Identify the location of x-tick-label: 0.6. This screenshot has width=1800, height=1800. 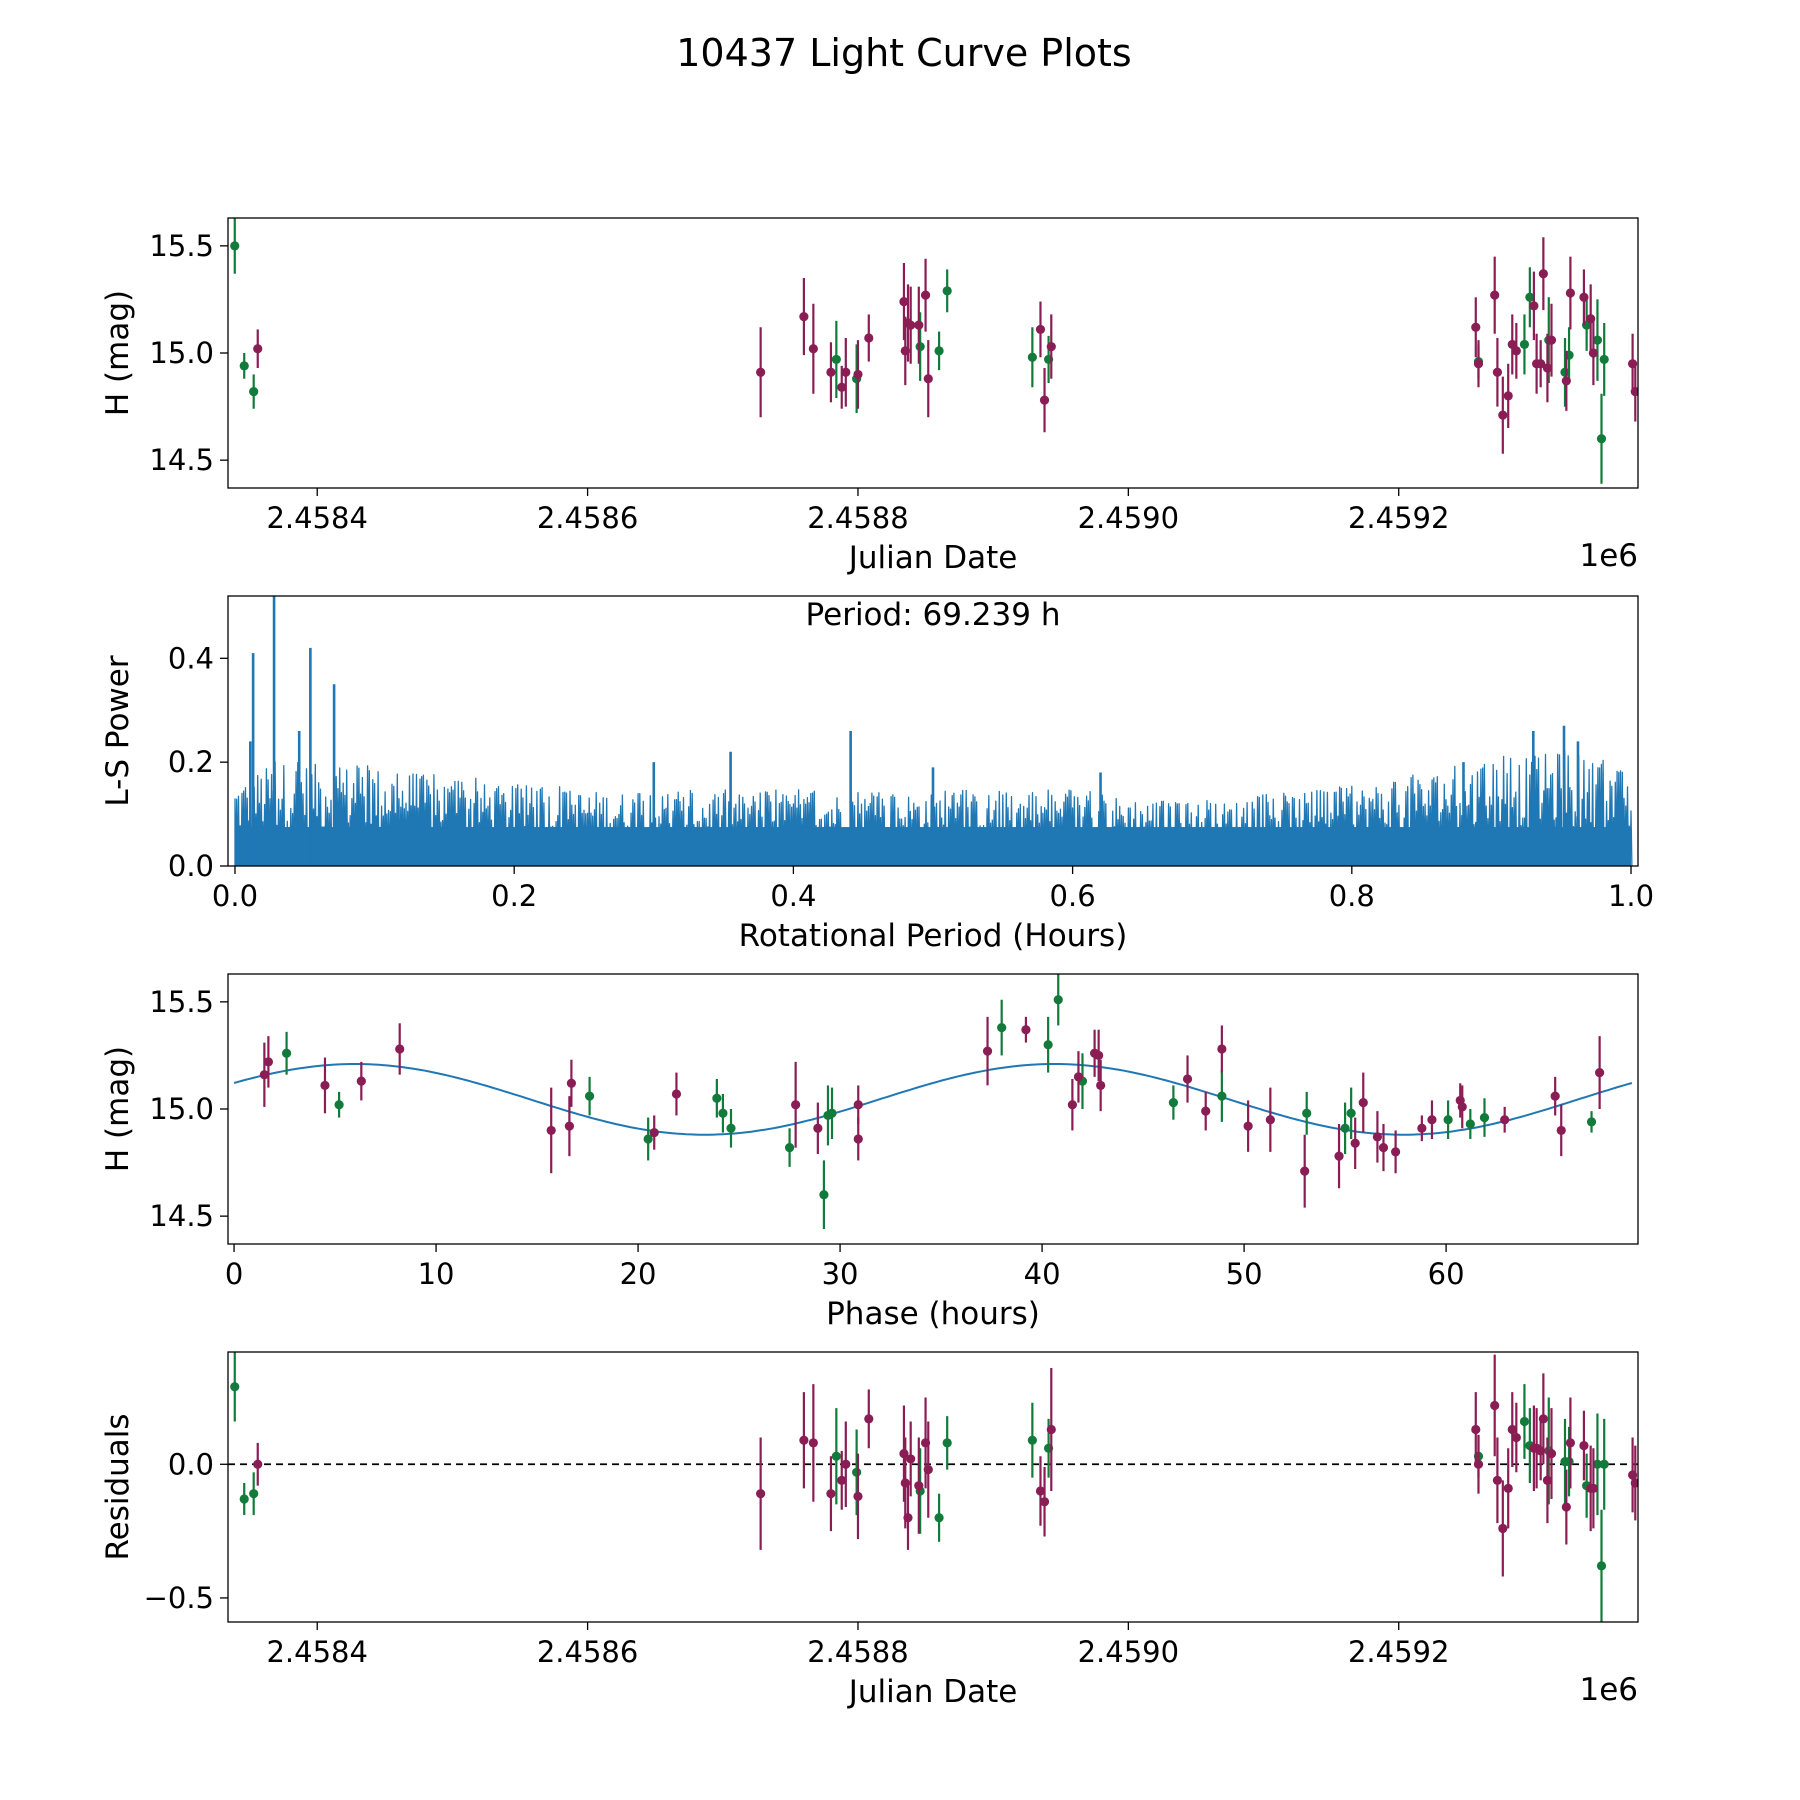
(1073, 896).